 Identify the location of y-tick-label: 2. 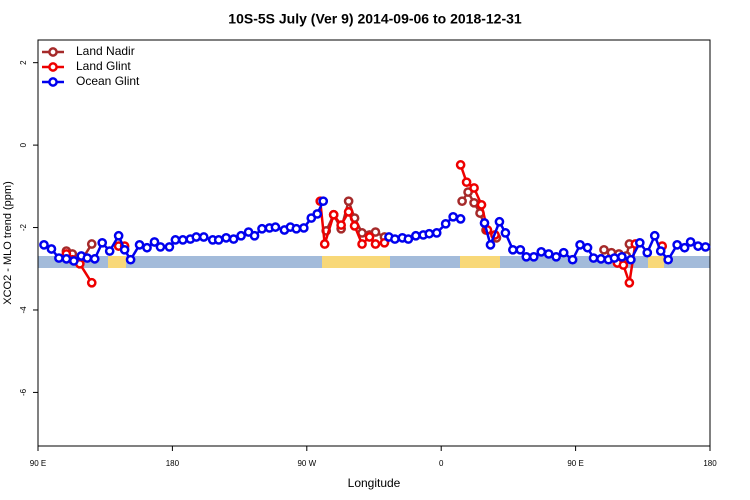
(23, 62).